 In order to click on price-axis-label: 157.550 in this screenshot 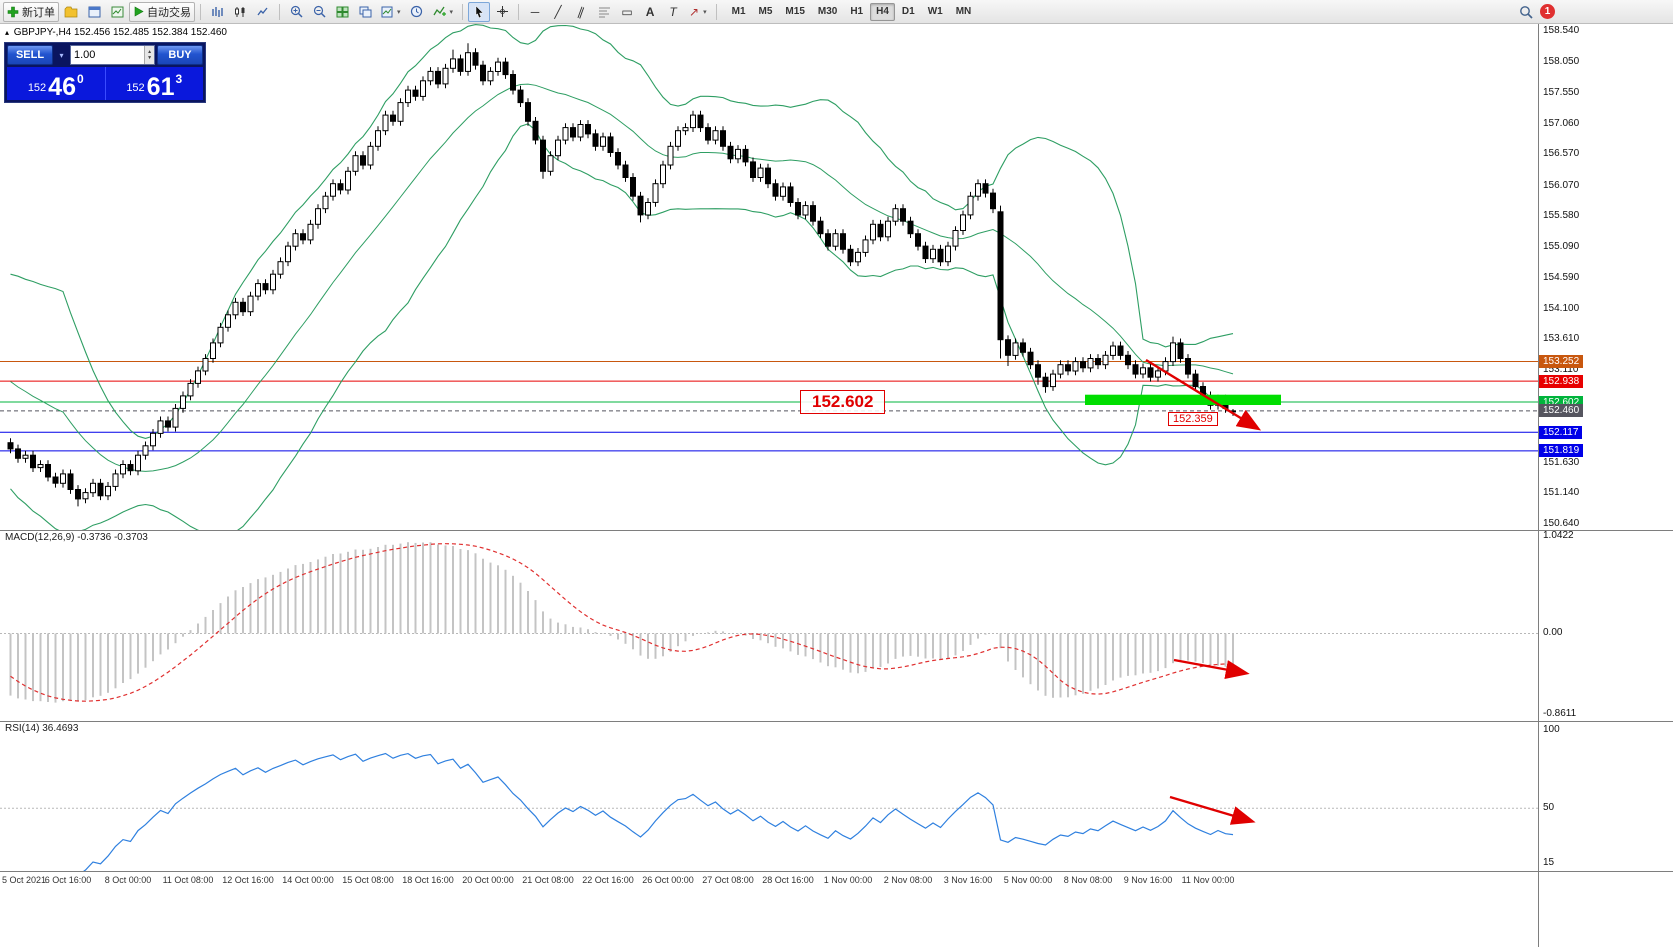, I will do `click(1561, 92)`.